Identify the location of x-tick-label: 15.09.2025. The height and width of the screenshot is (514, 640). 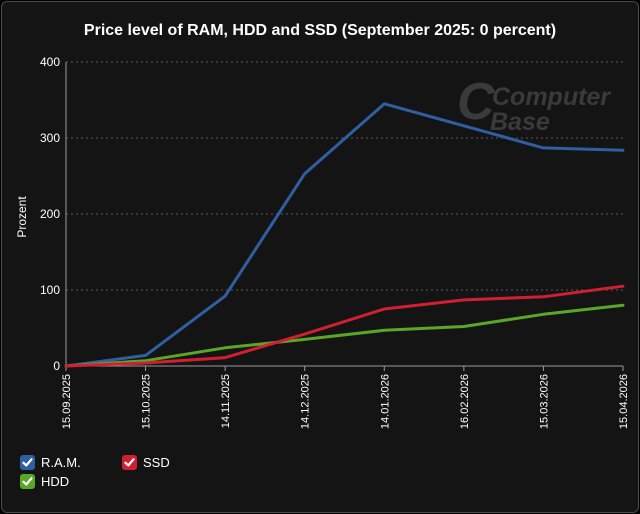
(67, 401).